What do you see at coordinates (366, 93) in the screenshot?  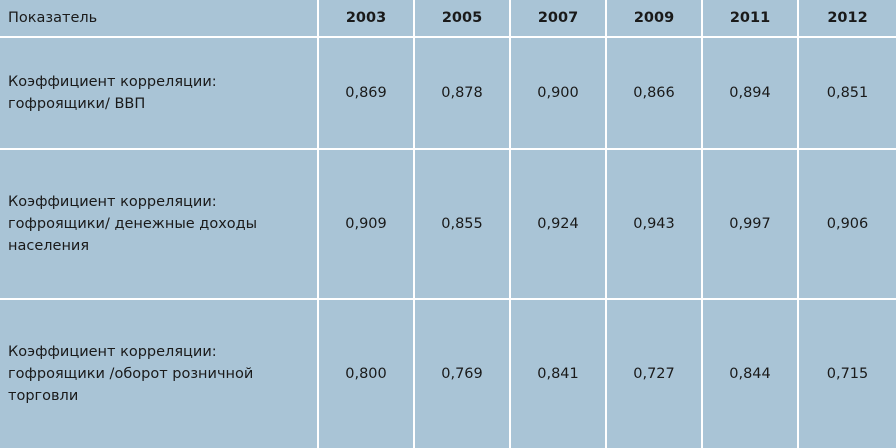 I see `value-cell: 0,869` at bounding box center [366, 93].